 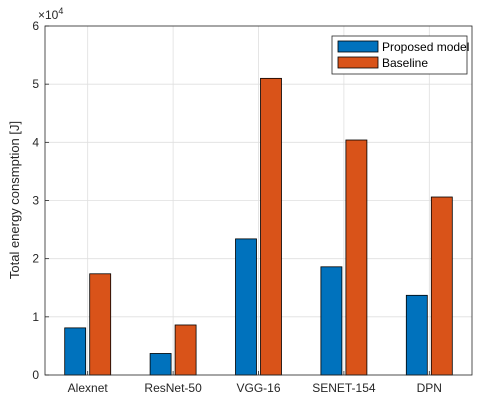 I want to click on y-tick-label: 0, so click(x=35, y=375).